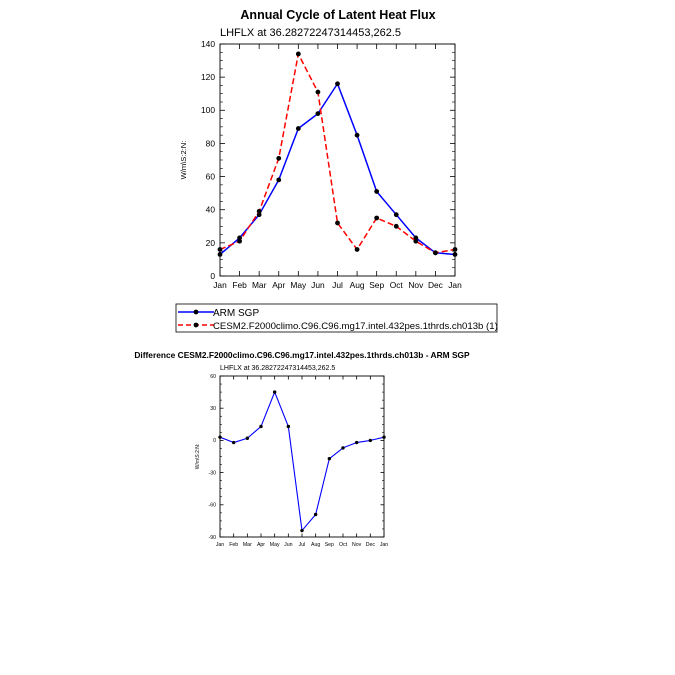 This screenshot has width=675, height=675. I want to click on main-x-tick-label: Aug, so click(357, 285).